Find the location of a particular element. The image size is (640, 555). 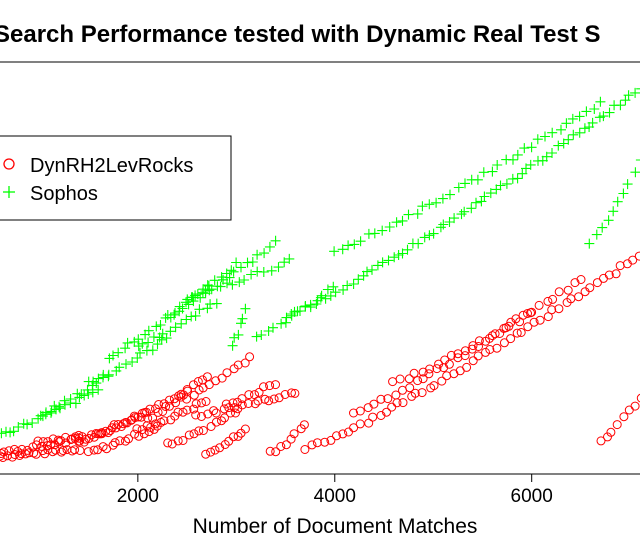

legend-plus-marker is located at coordinates (9, 192).